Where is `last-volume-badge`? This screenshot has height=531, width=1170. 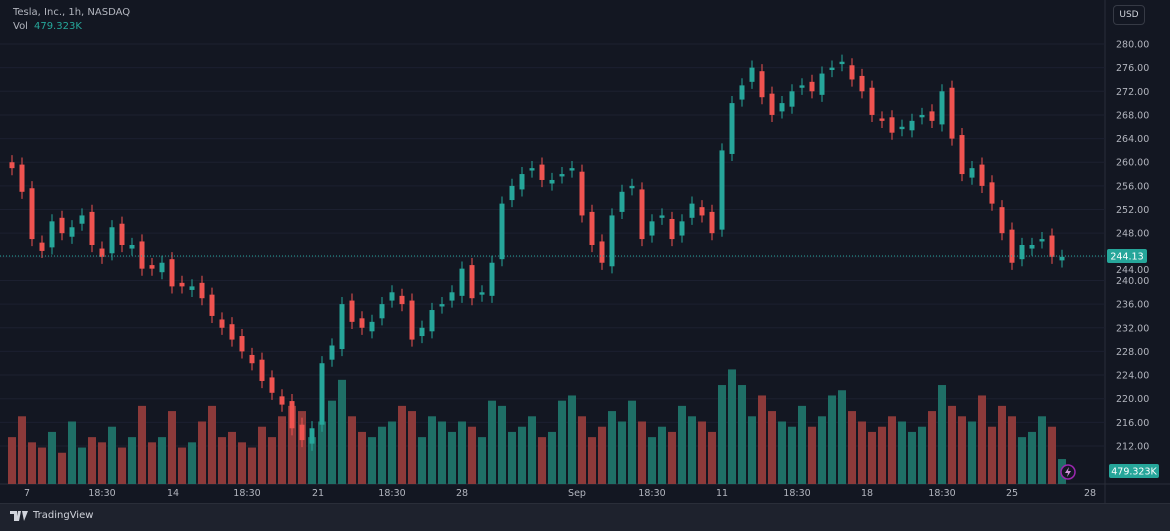 last-volume-badge is located at coordinates (1134, 471).